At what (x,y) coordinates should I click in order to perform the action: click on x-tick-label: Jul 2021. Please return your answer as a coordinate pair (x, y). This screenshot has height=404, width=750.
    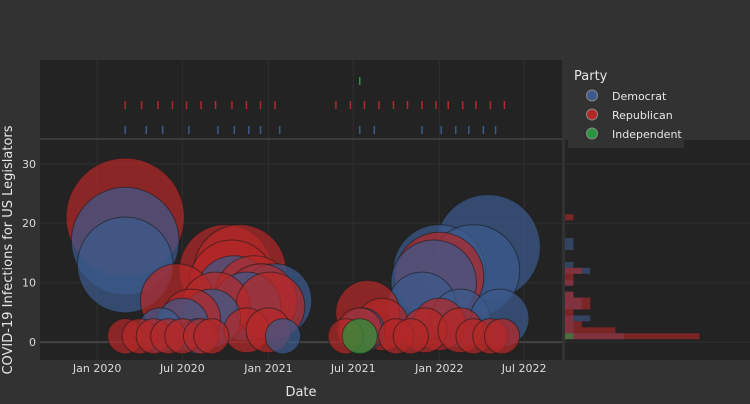
    Looking at the image, I should click on (353, 368).